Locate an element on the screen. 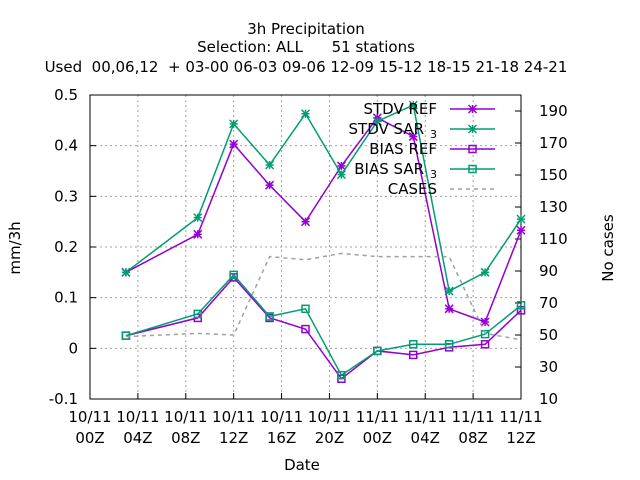 The height and width of the screenshot is (480, 640). legend-label: STDV SAR 3 is located at coordinates (393, 130).